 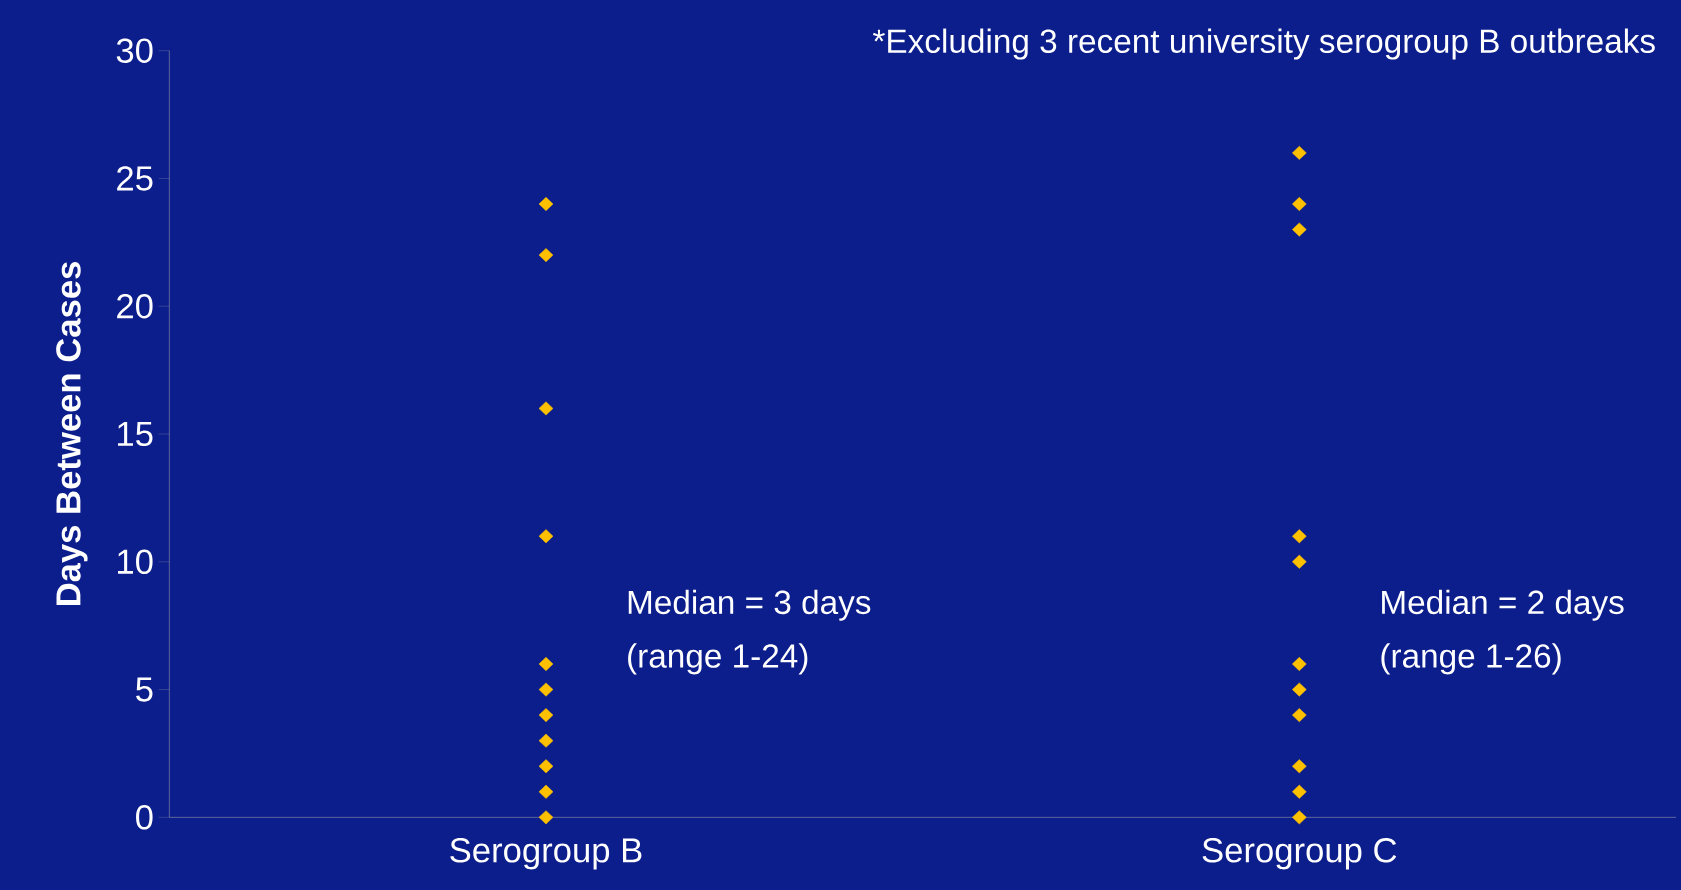 What do you see at coordinates (144, 689) in the screenshot?
I see `y-tick-label: 5` at bounding box center [144, 689].